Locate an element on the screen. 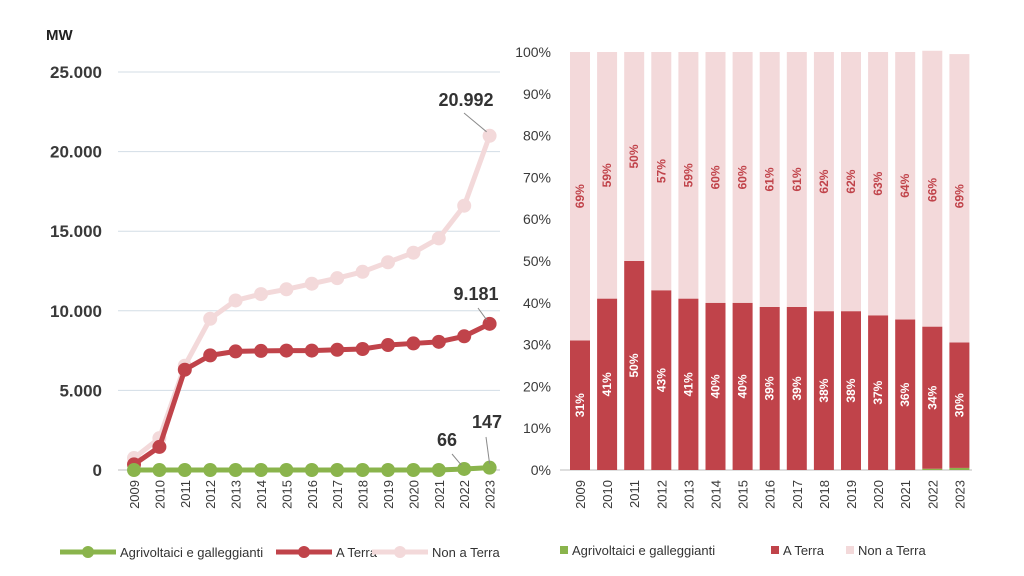  x-tick-label: 2020 is located at coordinates (413, 494).